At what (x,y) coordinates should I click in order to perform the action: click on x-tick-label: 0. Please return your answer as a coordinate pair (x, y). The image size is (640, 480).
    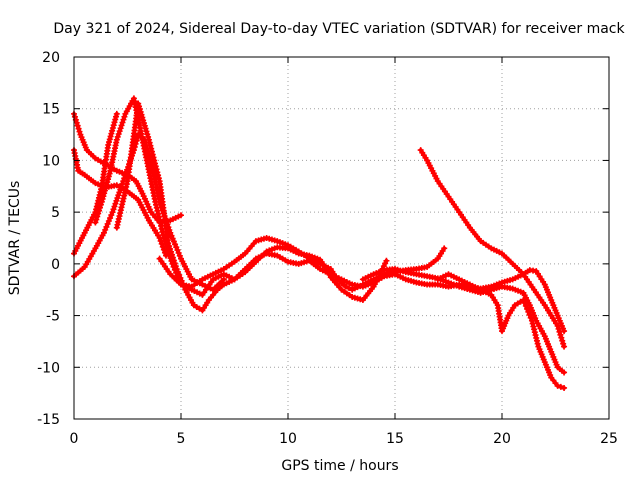
    Looking at the image, I should click on (74, 439).